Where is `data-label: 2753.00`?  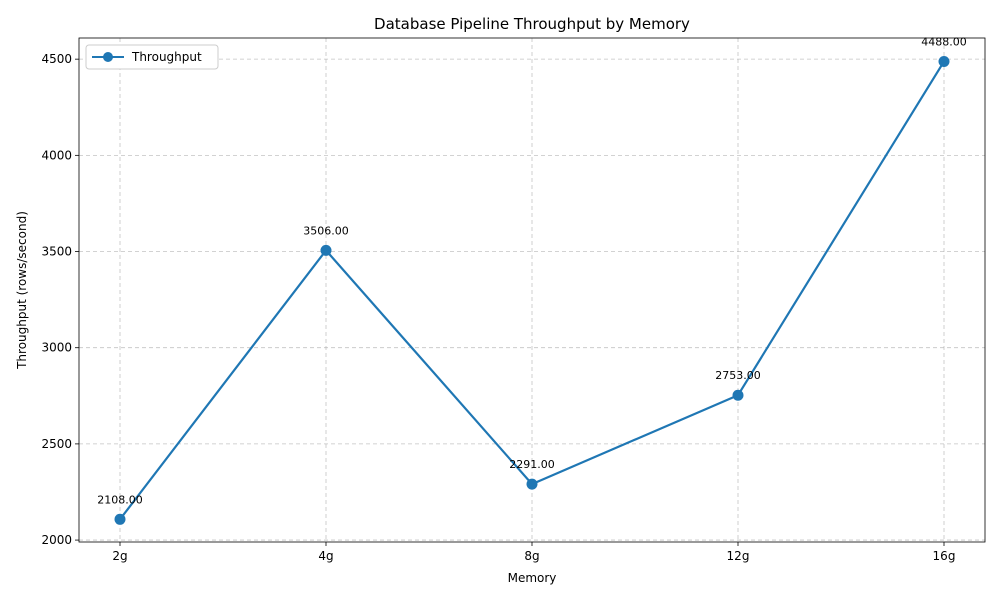 data-label: 2753.00 is located at coordinates (738, 375).